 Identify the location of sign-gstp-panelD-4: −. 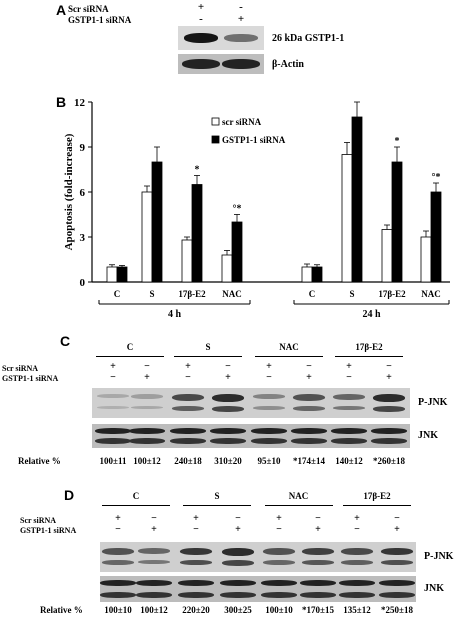
(279, 529).